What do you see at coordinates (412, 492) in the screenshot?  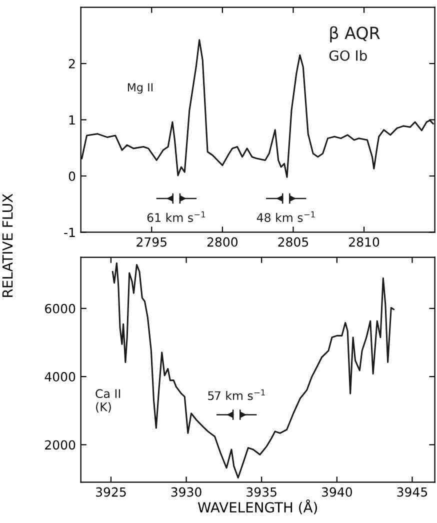 I see `x-tick-label: 3945` at bounding box center [412, 492].